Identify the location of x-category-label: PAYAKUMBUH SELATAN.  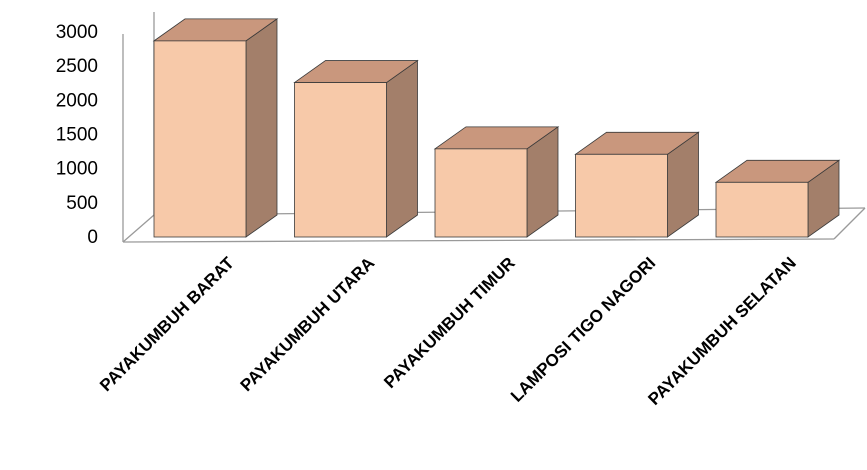
(721, 330).